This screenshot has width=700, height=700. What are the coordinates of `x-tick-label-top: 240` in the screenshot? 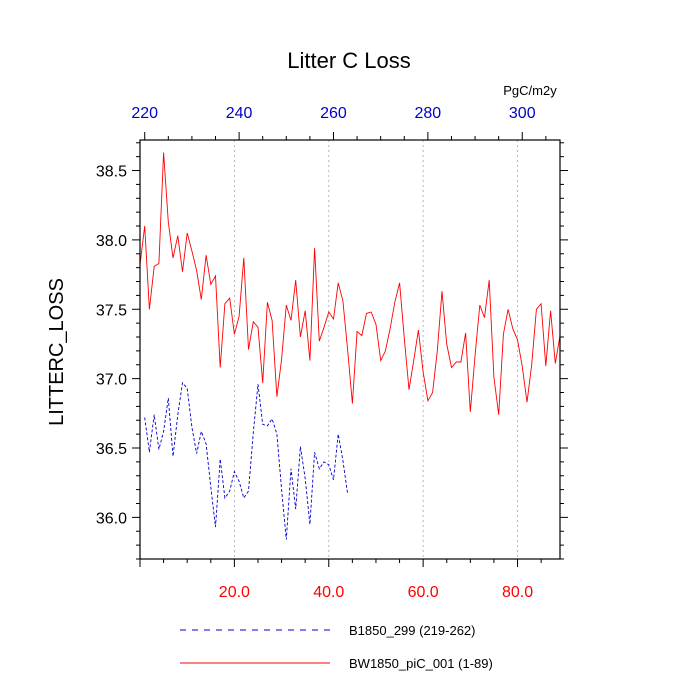 It's located at (239, 113).